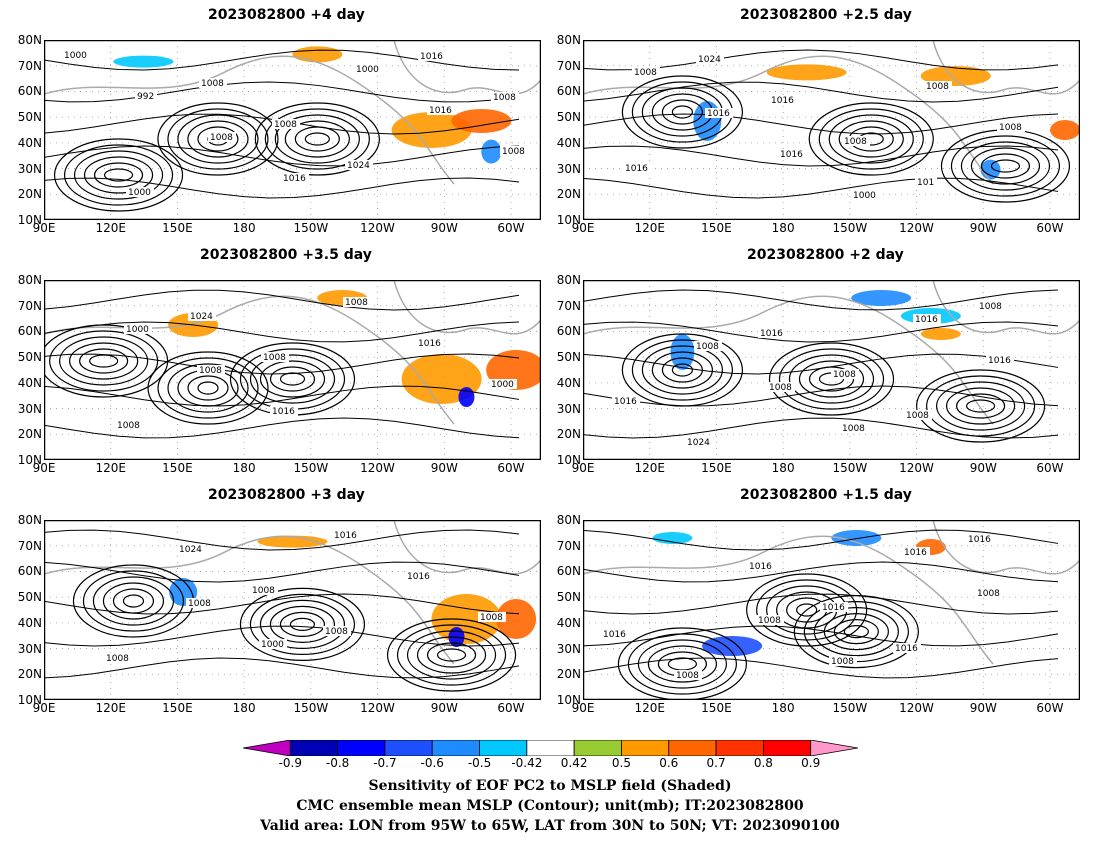 Image resolution: width=1100 pixels, height=850 pixels. I want to click on colorbar-tick-label: -0.9, so click(290, 763).